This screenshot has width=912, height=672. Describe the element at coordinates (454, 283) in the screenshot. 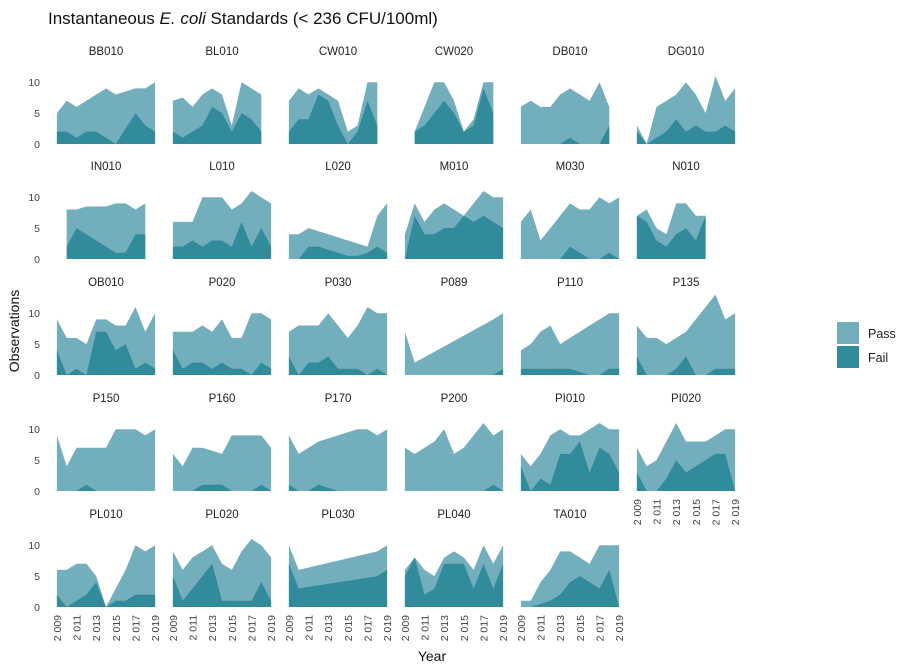

I see `facet-strip-label: P089` at that location.